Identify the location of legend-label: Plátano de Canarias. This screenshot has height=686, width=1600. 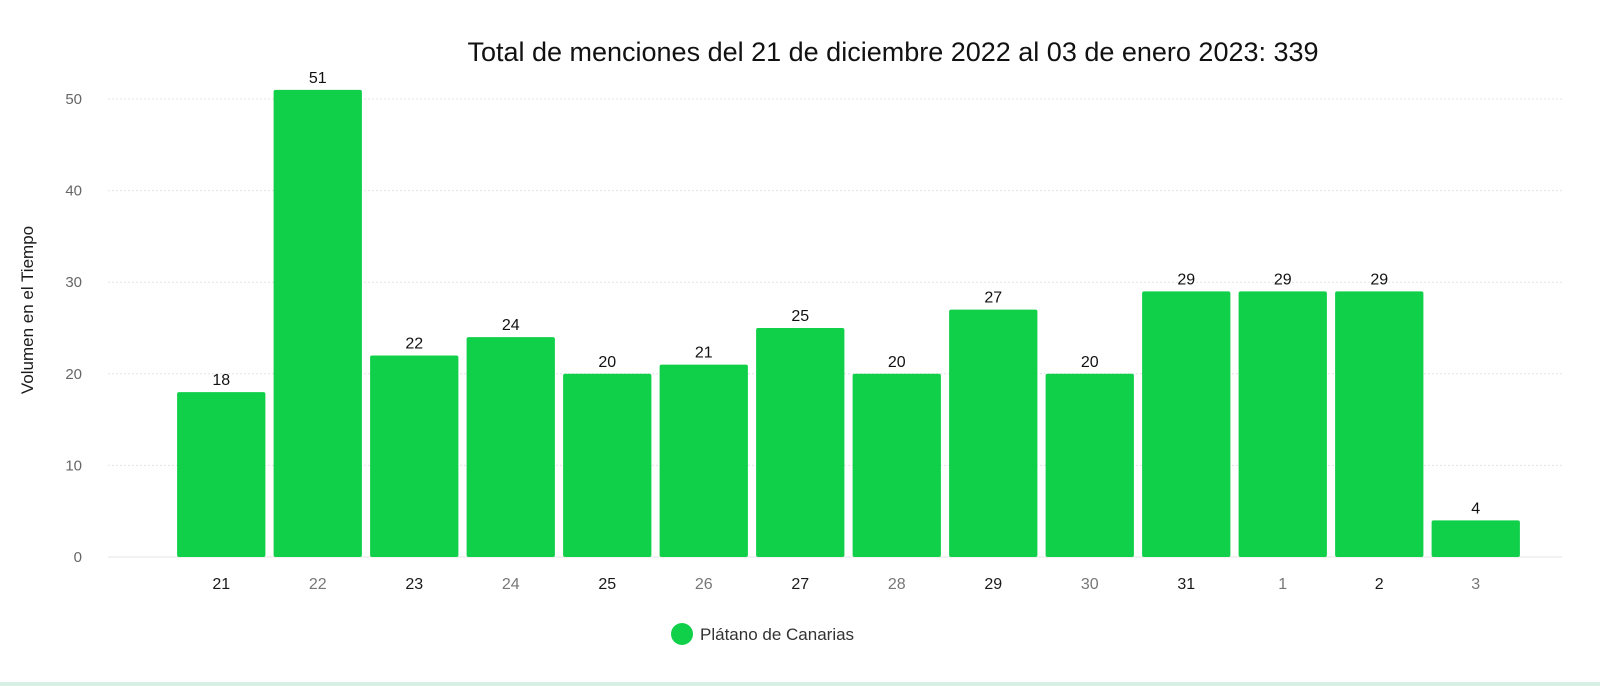
(777, 634).